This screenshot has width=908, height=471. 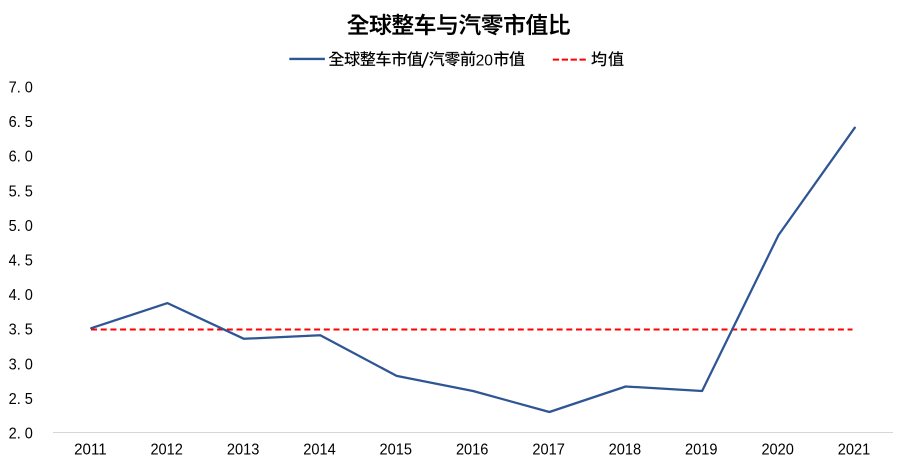 What do you see at coordinates (472, 450) in the screenshot?
I see `svg-text: 2016` at bounding box center [472, 450].